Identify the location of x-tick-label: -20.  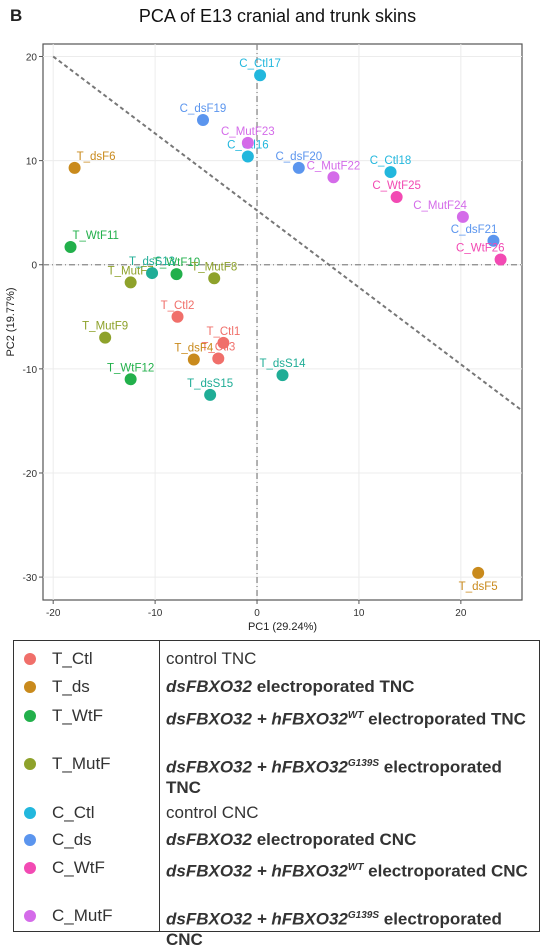
(53, 613).